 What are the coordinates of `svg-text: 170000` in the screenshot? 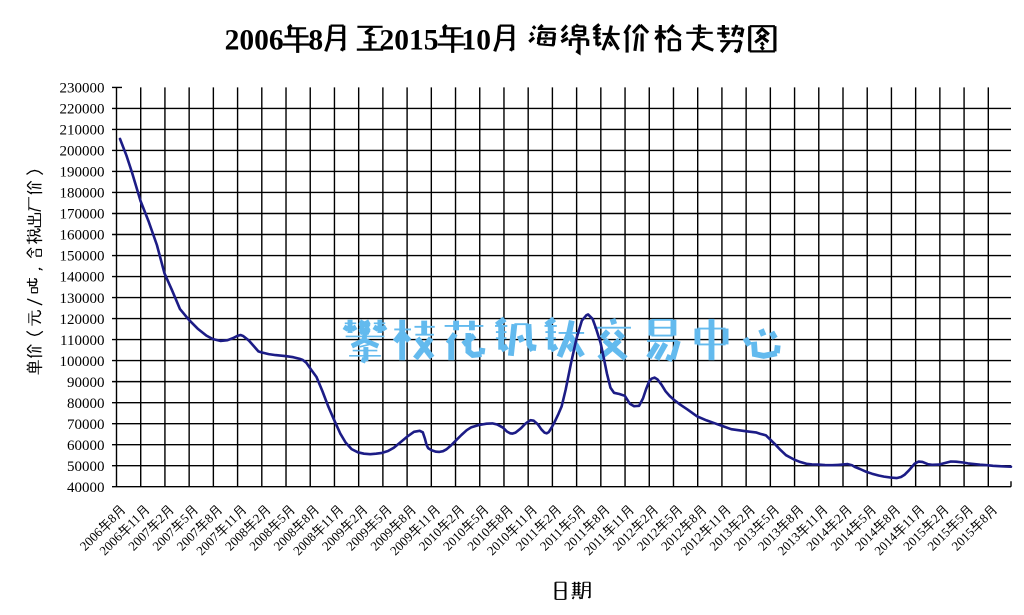 It's located at (82, 215).